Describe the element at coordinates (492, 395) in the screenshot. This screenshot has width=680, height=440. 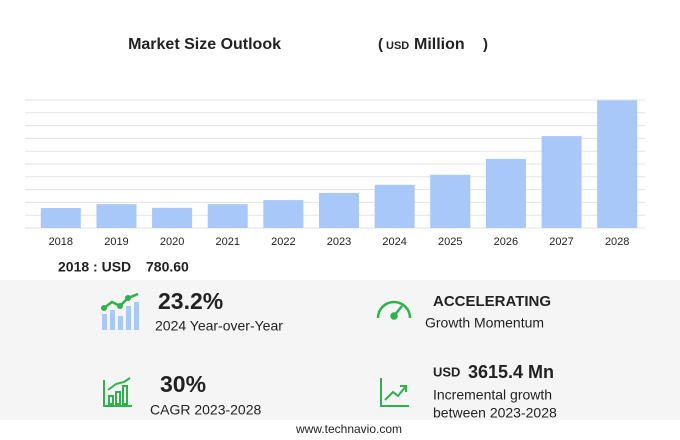
I see `stat-label: Incremental growth` at that location.